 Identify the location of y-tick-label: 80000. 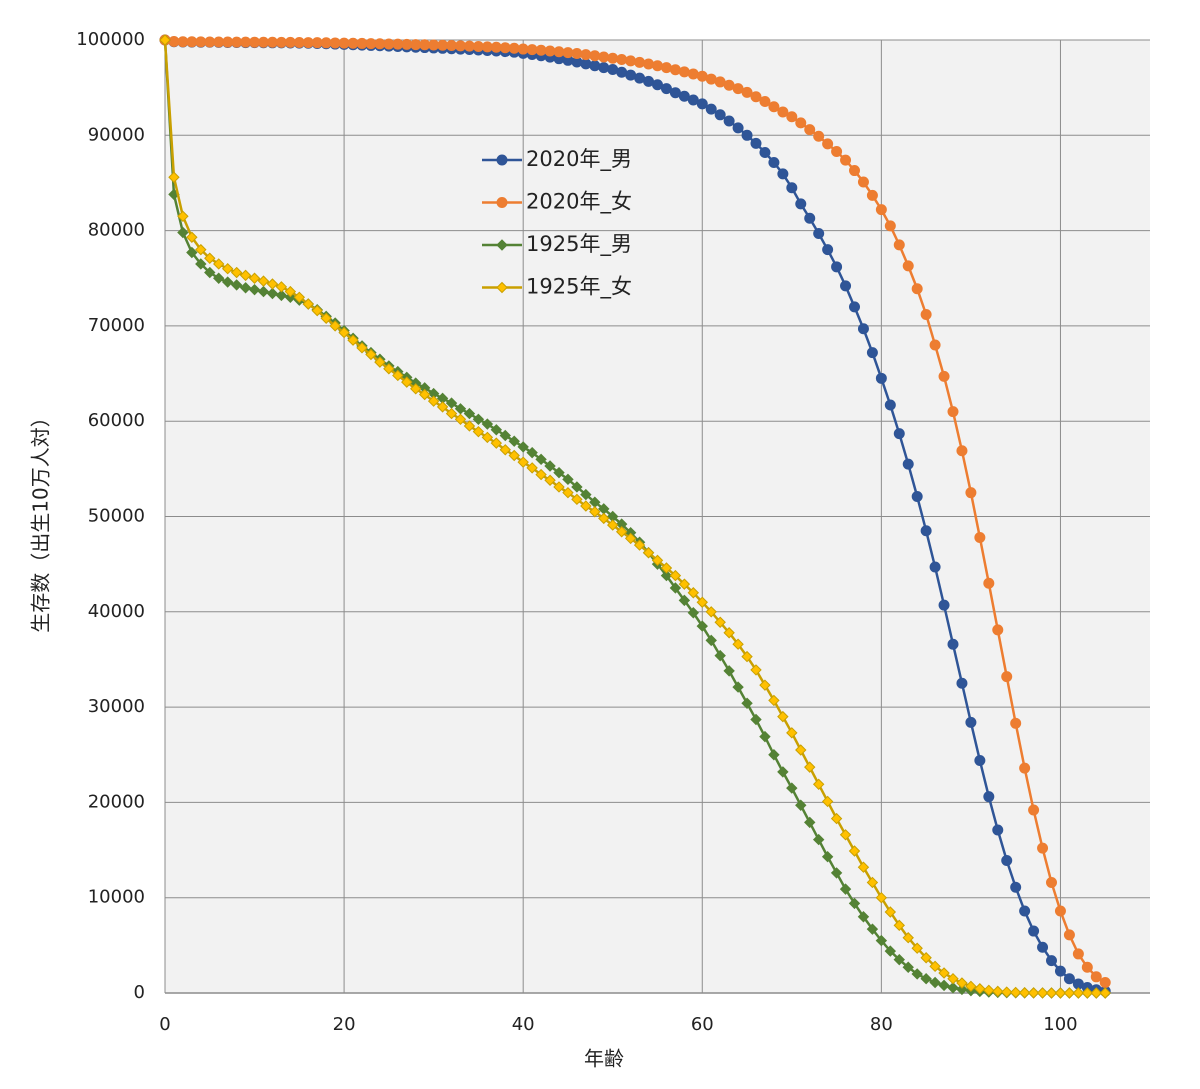
(116, 230).